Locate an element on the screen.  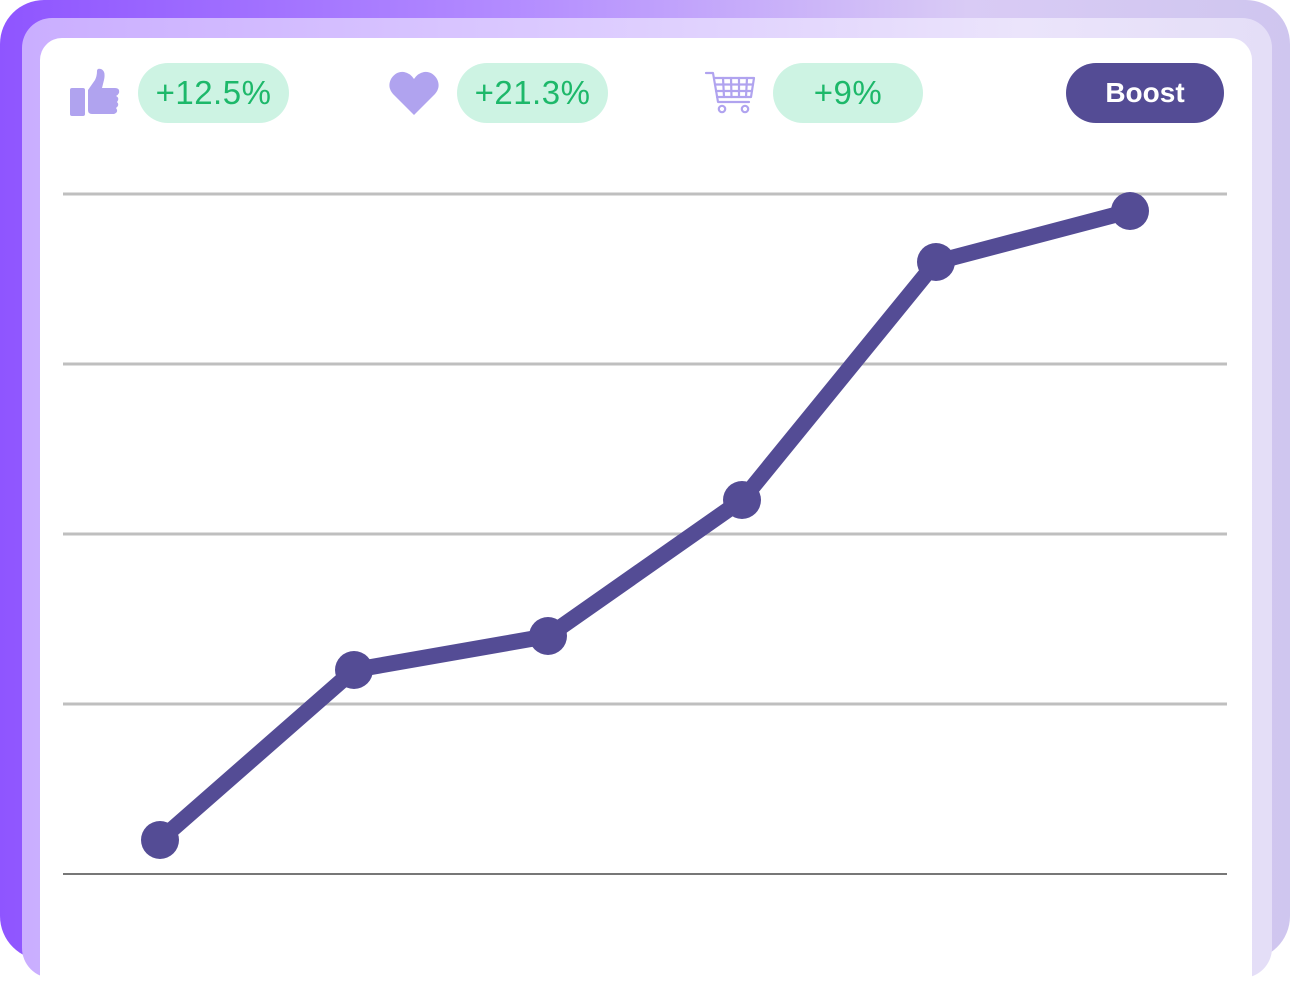
favorites-change-badge: +21.3% is located at coordinates (532, 93).